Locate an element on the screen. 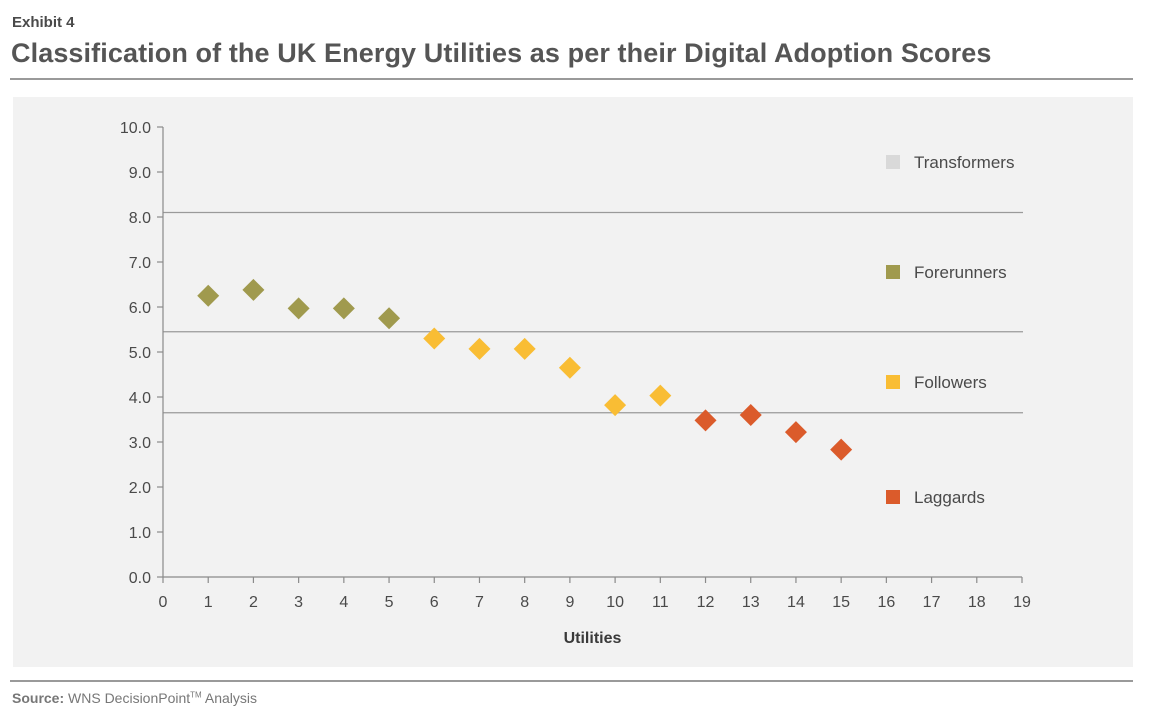 The width and height of the screenshot is (1150, 722). x-axis-label: Utilities is located at coordinates (593, 638).